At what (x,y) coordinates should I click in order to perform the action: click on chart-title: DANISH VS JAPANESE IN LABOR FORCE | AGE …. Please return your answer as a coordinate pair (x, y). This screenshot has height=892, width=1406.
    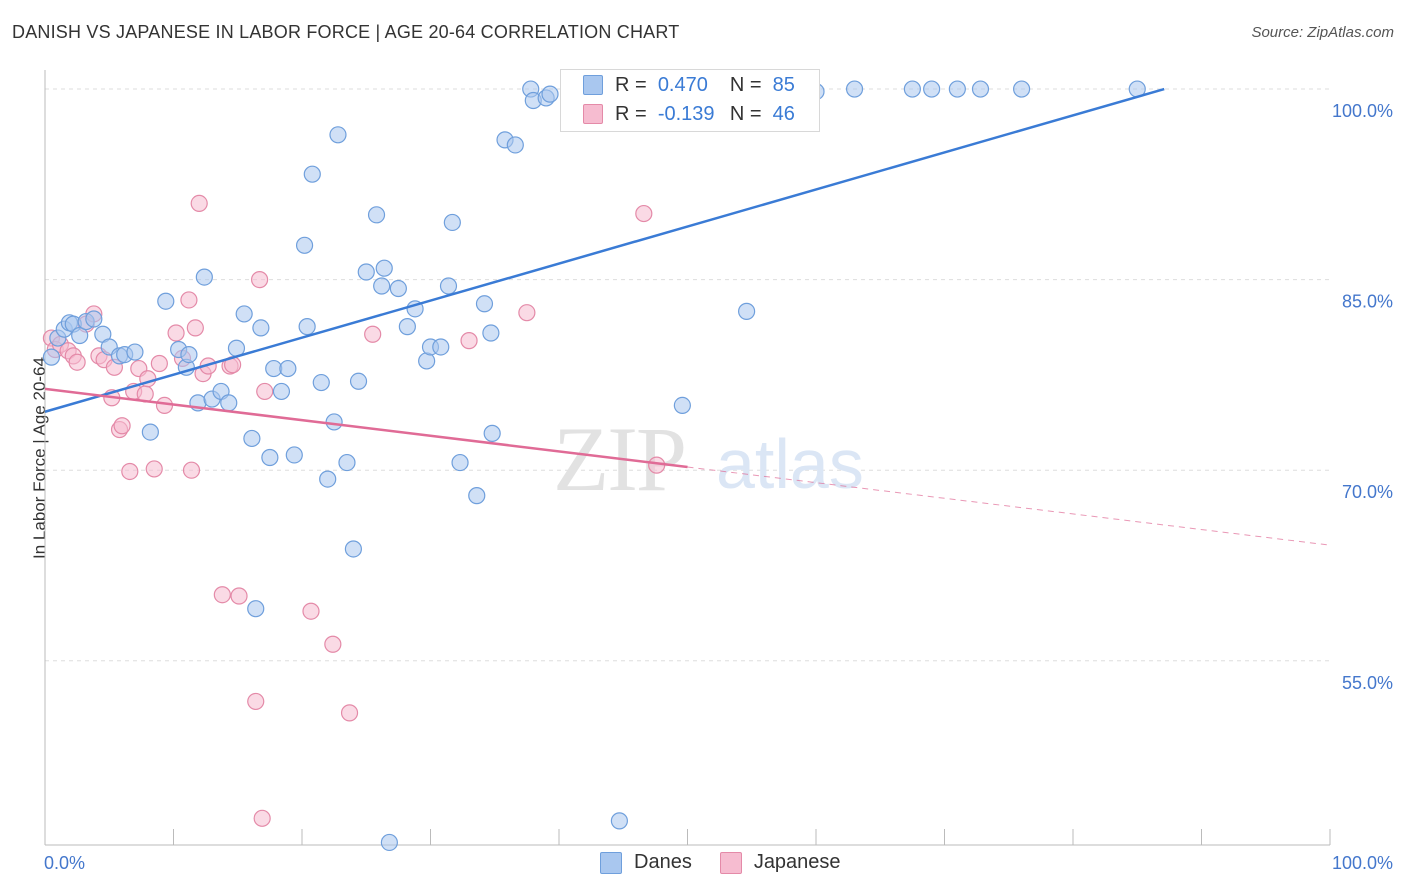
    Looking at the image, I should click on (346, 32).